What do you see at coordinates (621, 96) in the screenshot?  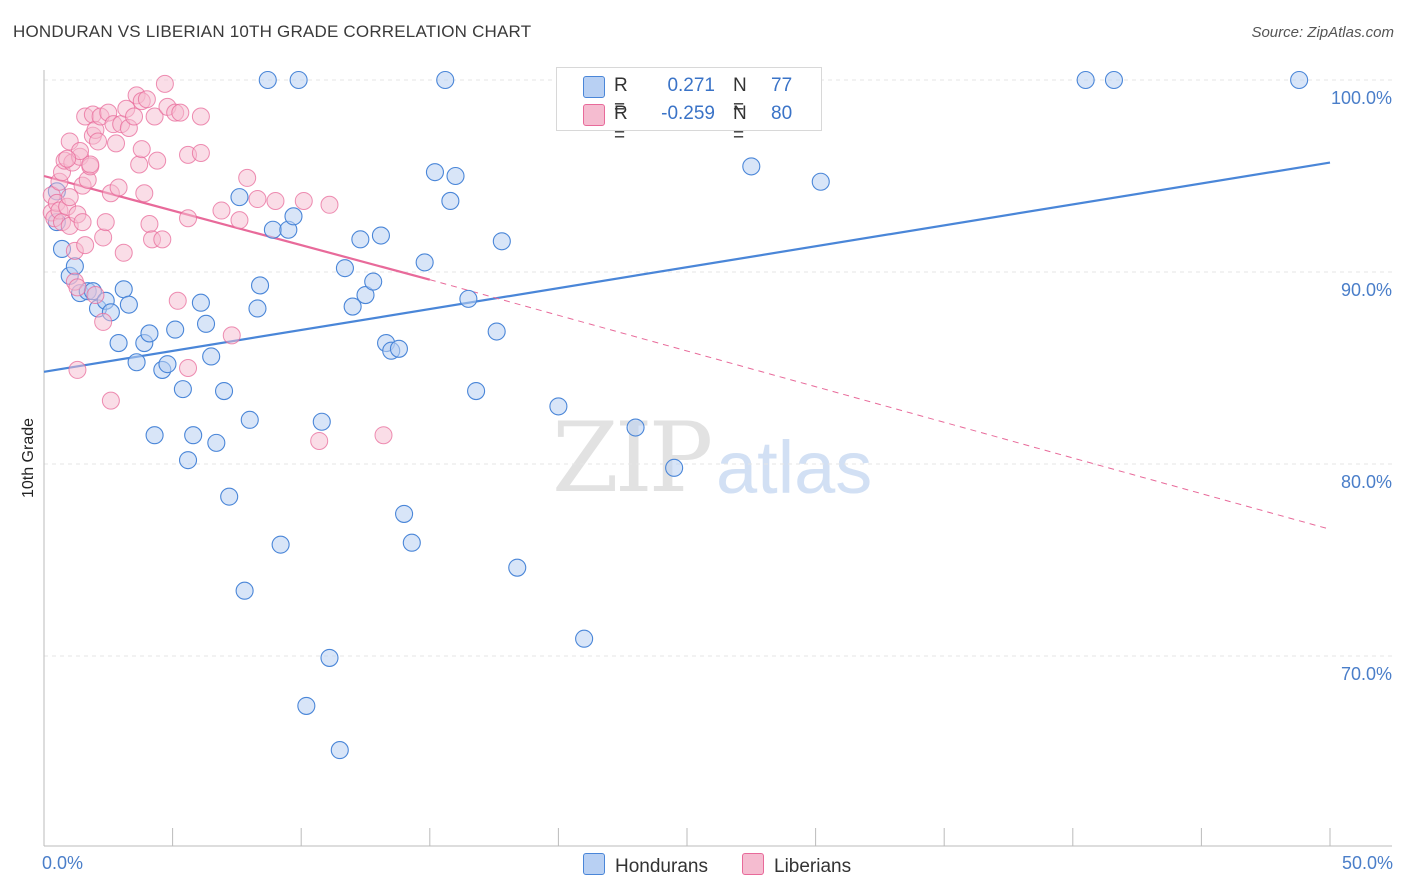 I see `legend-r-label: R =` at bounding box center [621, 96].